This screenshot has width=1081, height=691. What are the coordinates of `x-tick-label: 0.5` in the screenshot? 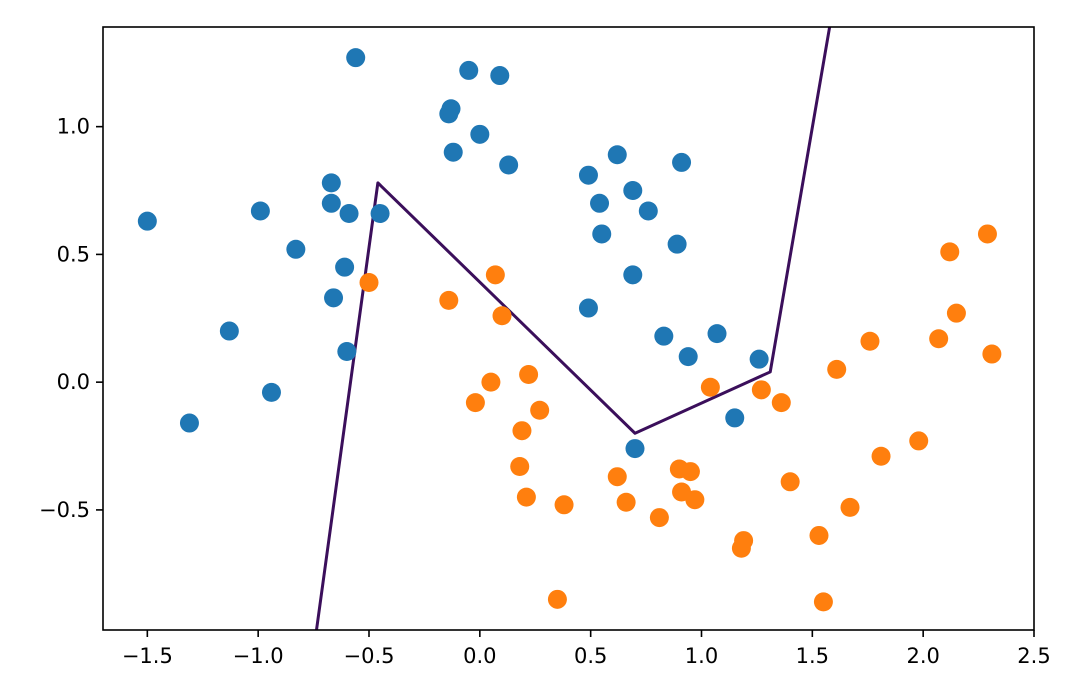 It's located at (590, 656).